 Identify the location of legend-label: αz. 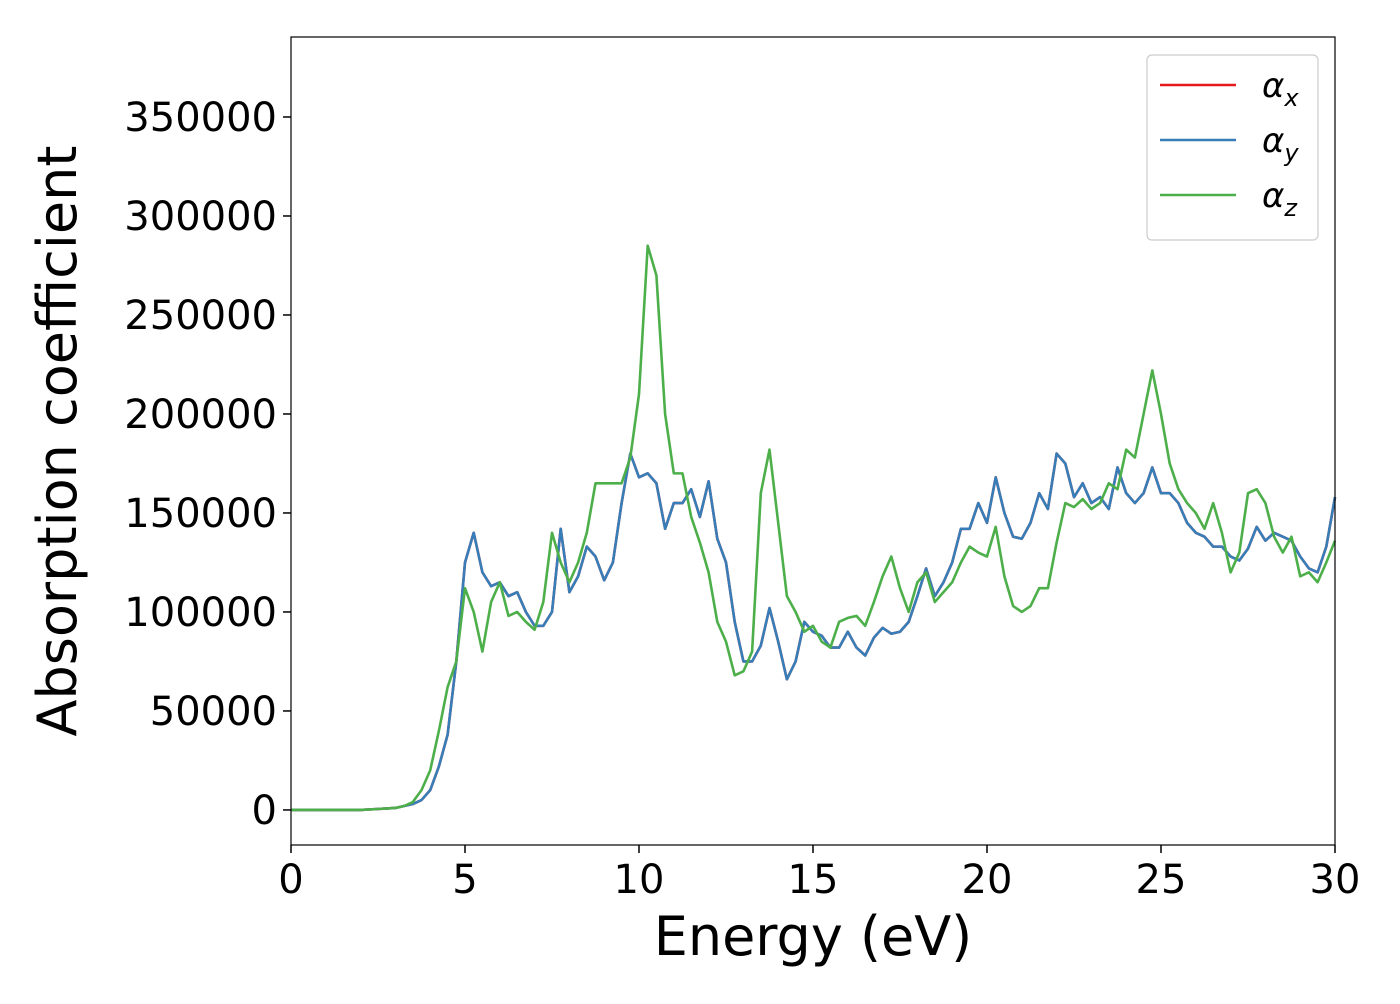
(1280, 199).